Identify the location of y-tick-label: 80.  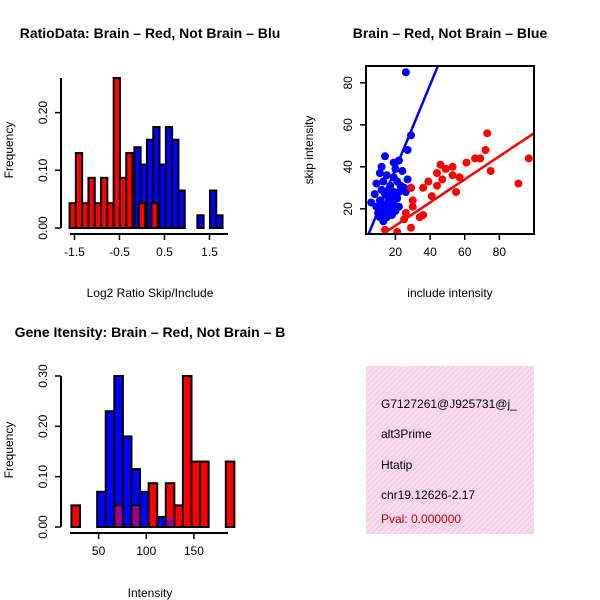
(348, 83).